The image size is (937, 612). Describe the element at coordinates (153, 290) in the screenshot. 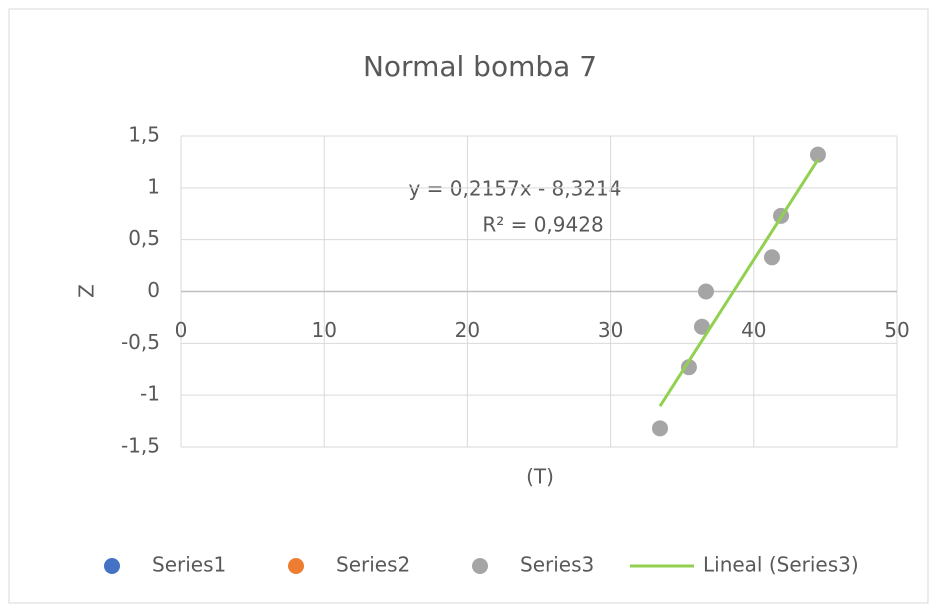

I see `y-tick-label: 0` at that location.